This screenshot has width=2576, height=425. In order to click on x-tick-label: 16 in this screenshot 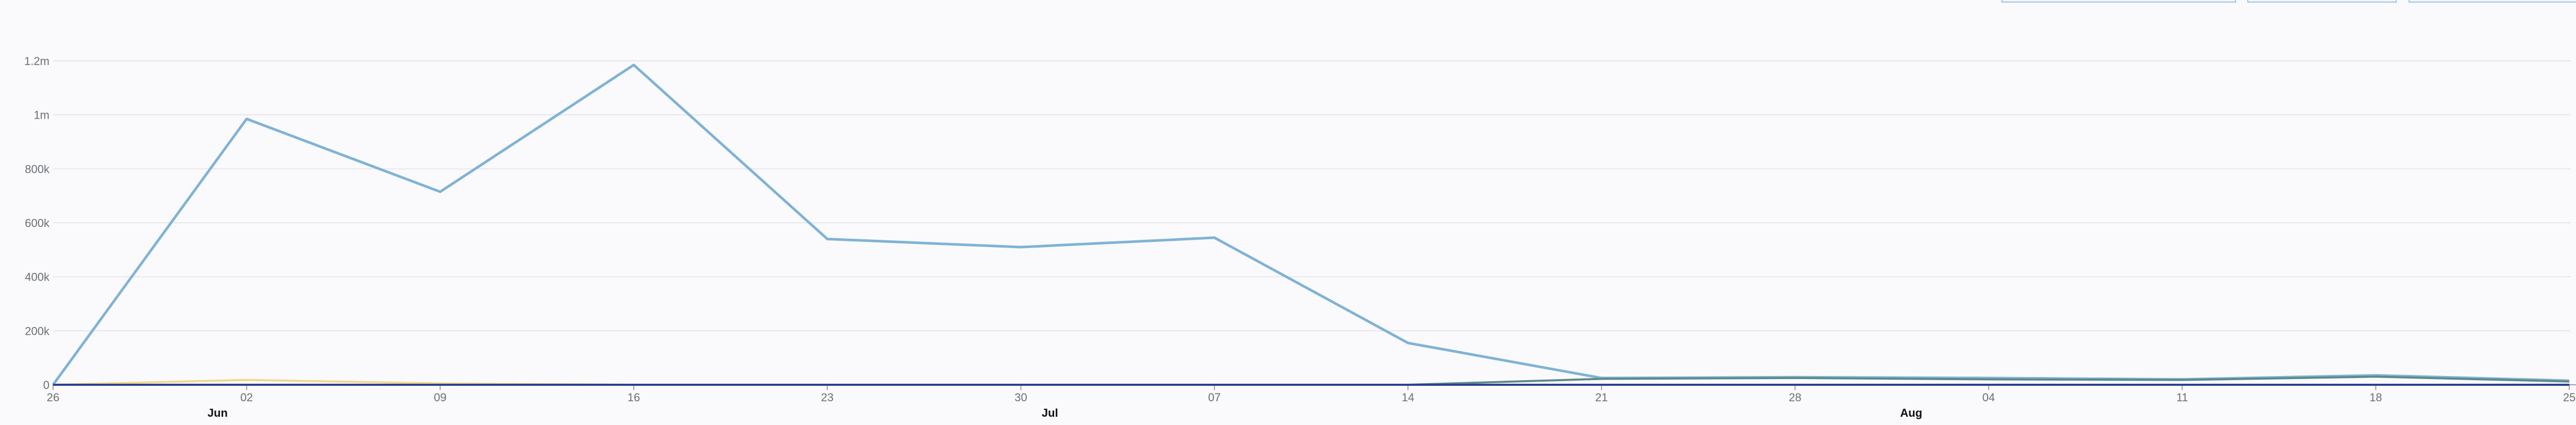, I will do `click(634, 397)`.